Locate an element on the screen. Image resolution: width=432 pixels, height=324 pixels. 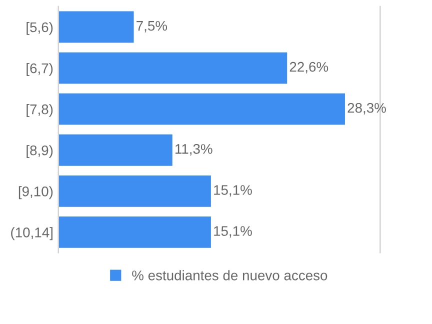
data-label: 11,3% is located at coordinates (194, 150).